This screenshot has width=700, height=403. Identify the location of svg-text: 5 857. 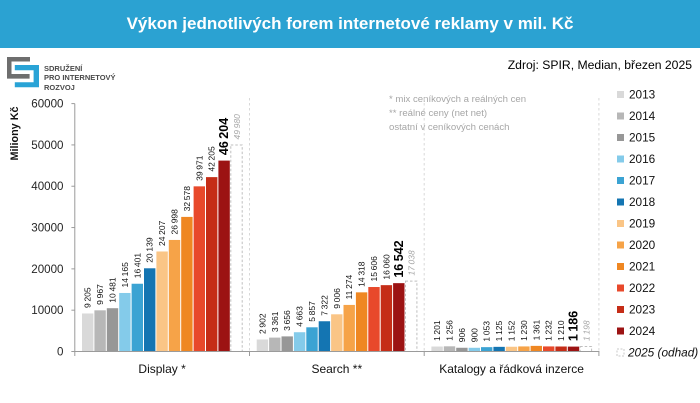
(312, 311).